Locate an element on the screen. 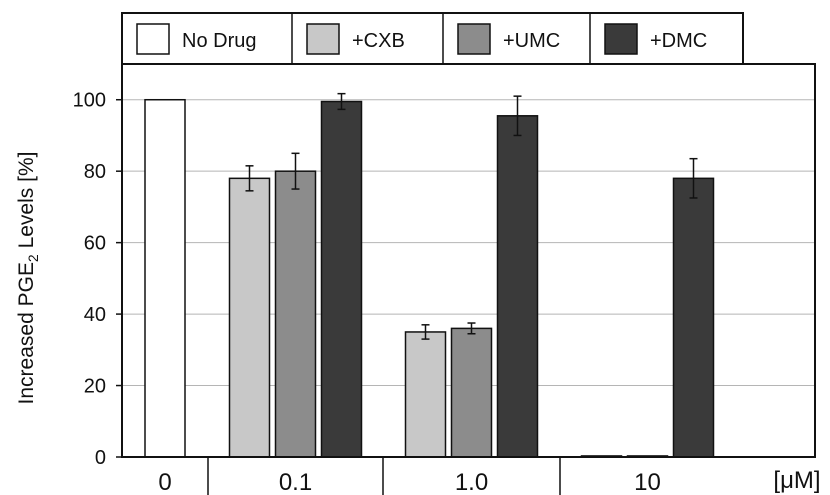 Image resolution: width=830 pixels, height=495 pixels. y-tick-label: 60 is located at coordinates (95, 244).